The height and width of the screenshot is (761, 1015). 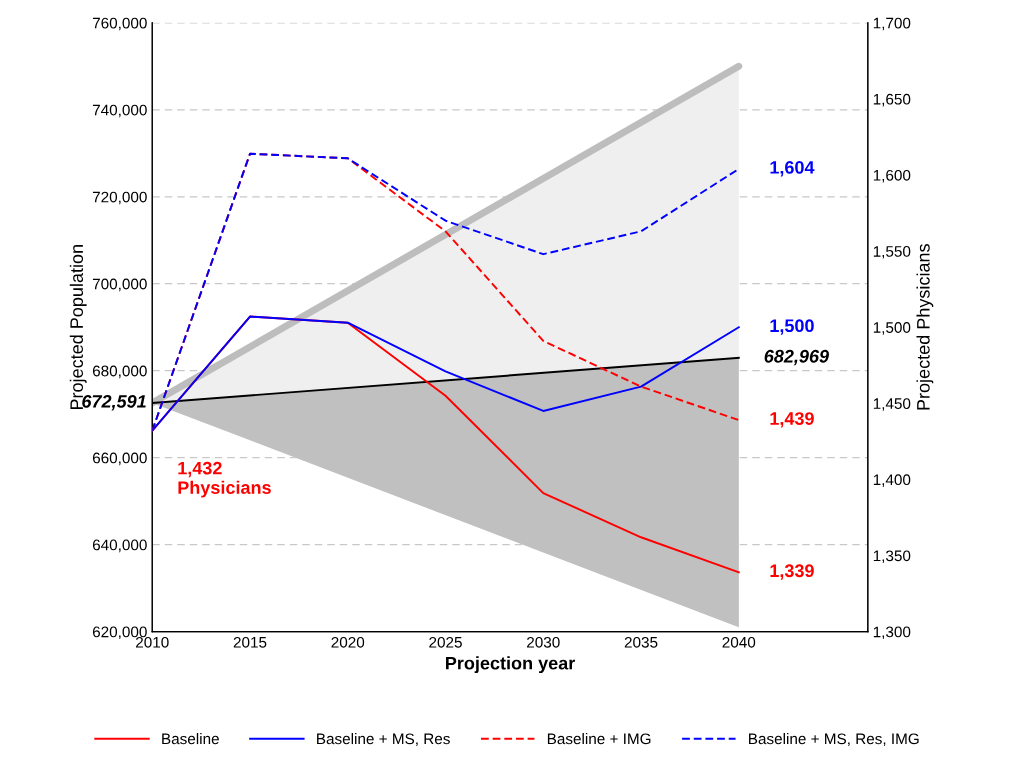 What do you see at coordinates (892, 24) in the screenshot?
I see `y2-tick-label: 1,700` at bounding box center [892, 24].